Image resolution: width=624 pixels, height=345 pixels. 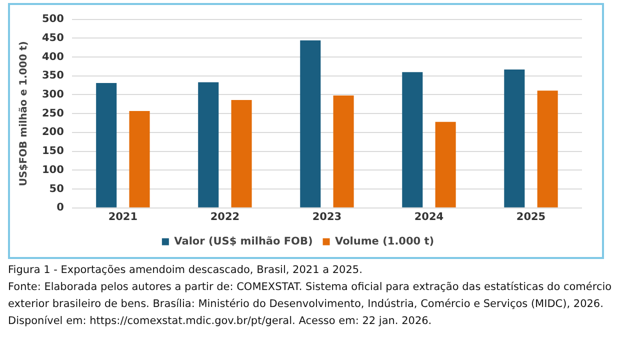 What do you see at coordinates (310, 304) in the screenshot?
I see `source-note: Fonte: Elaborada pelos autores a partir de: COMEXSTAT. Sistema oficial para extração das estatísticas do comércio exterior brasileiro de bens. Brasília: Ministério do Desenvolvimento, Indústria, Comércio e Serviços (MIDC), 2026. Disponível em: https://comexstat.mdic.gov.br/pt/geral. Acesso em: 22 jan. 2026.` at bounding box center [310, 304].